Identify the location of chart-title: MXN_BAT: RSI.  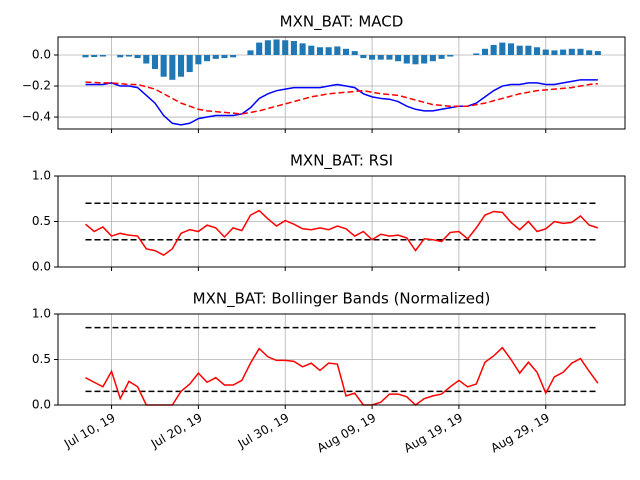
(341, 161).